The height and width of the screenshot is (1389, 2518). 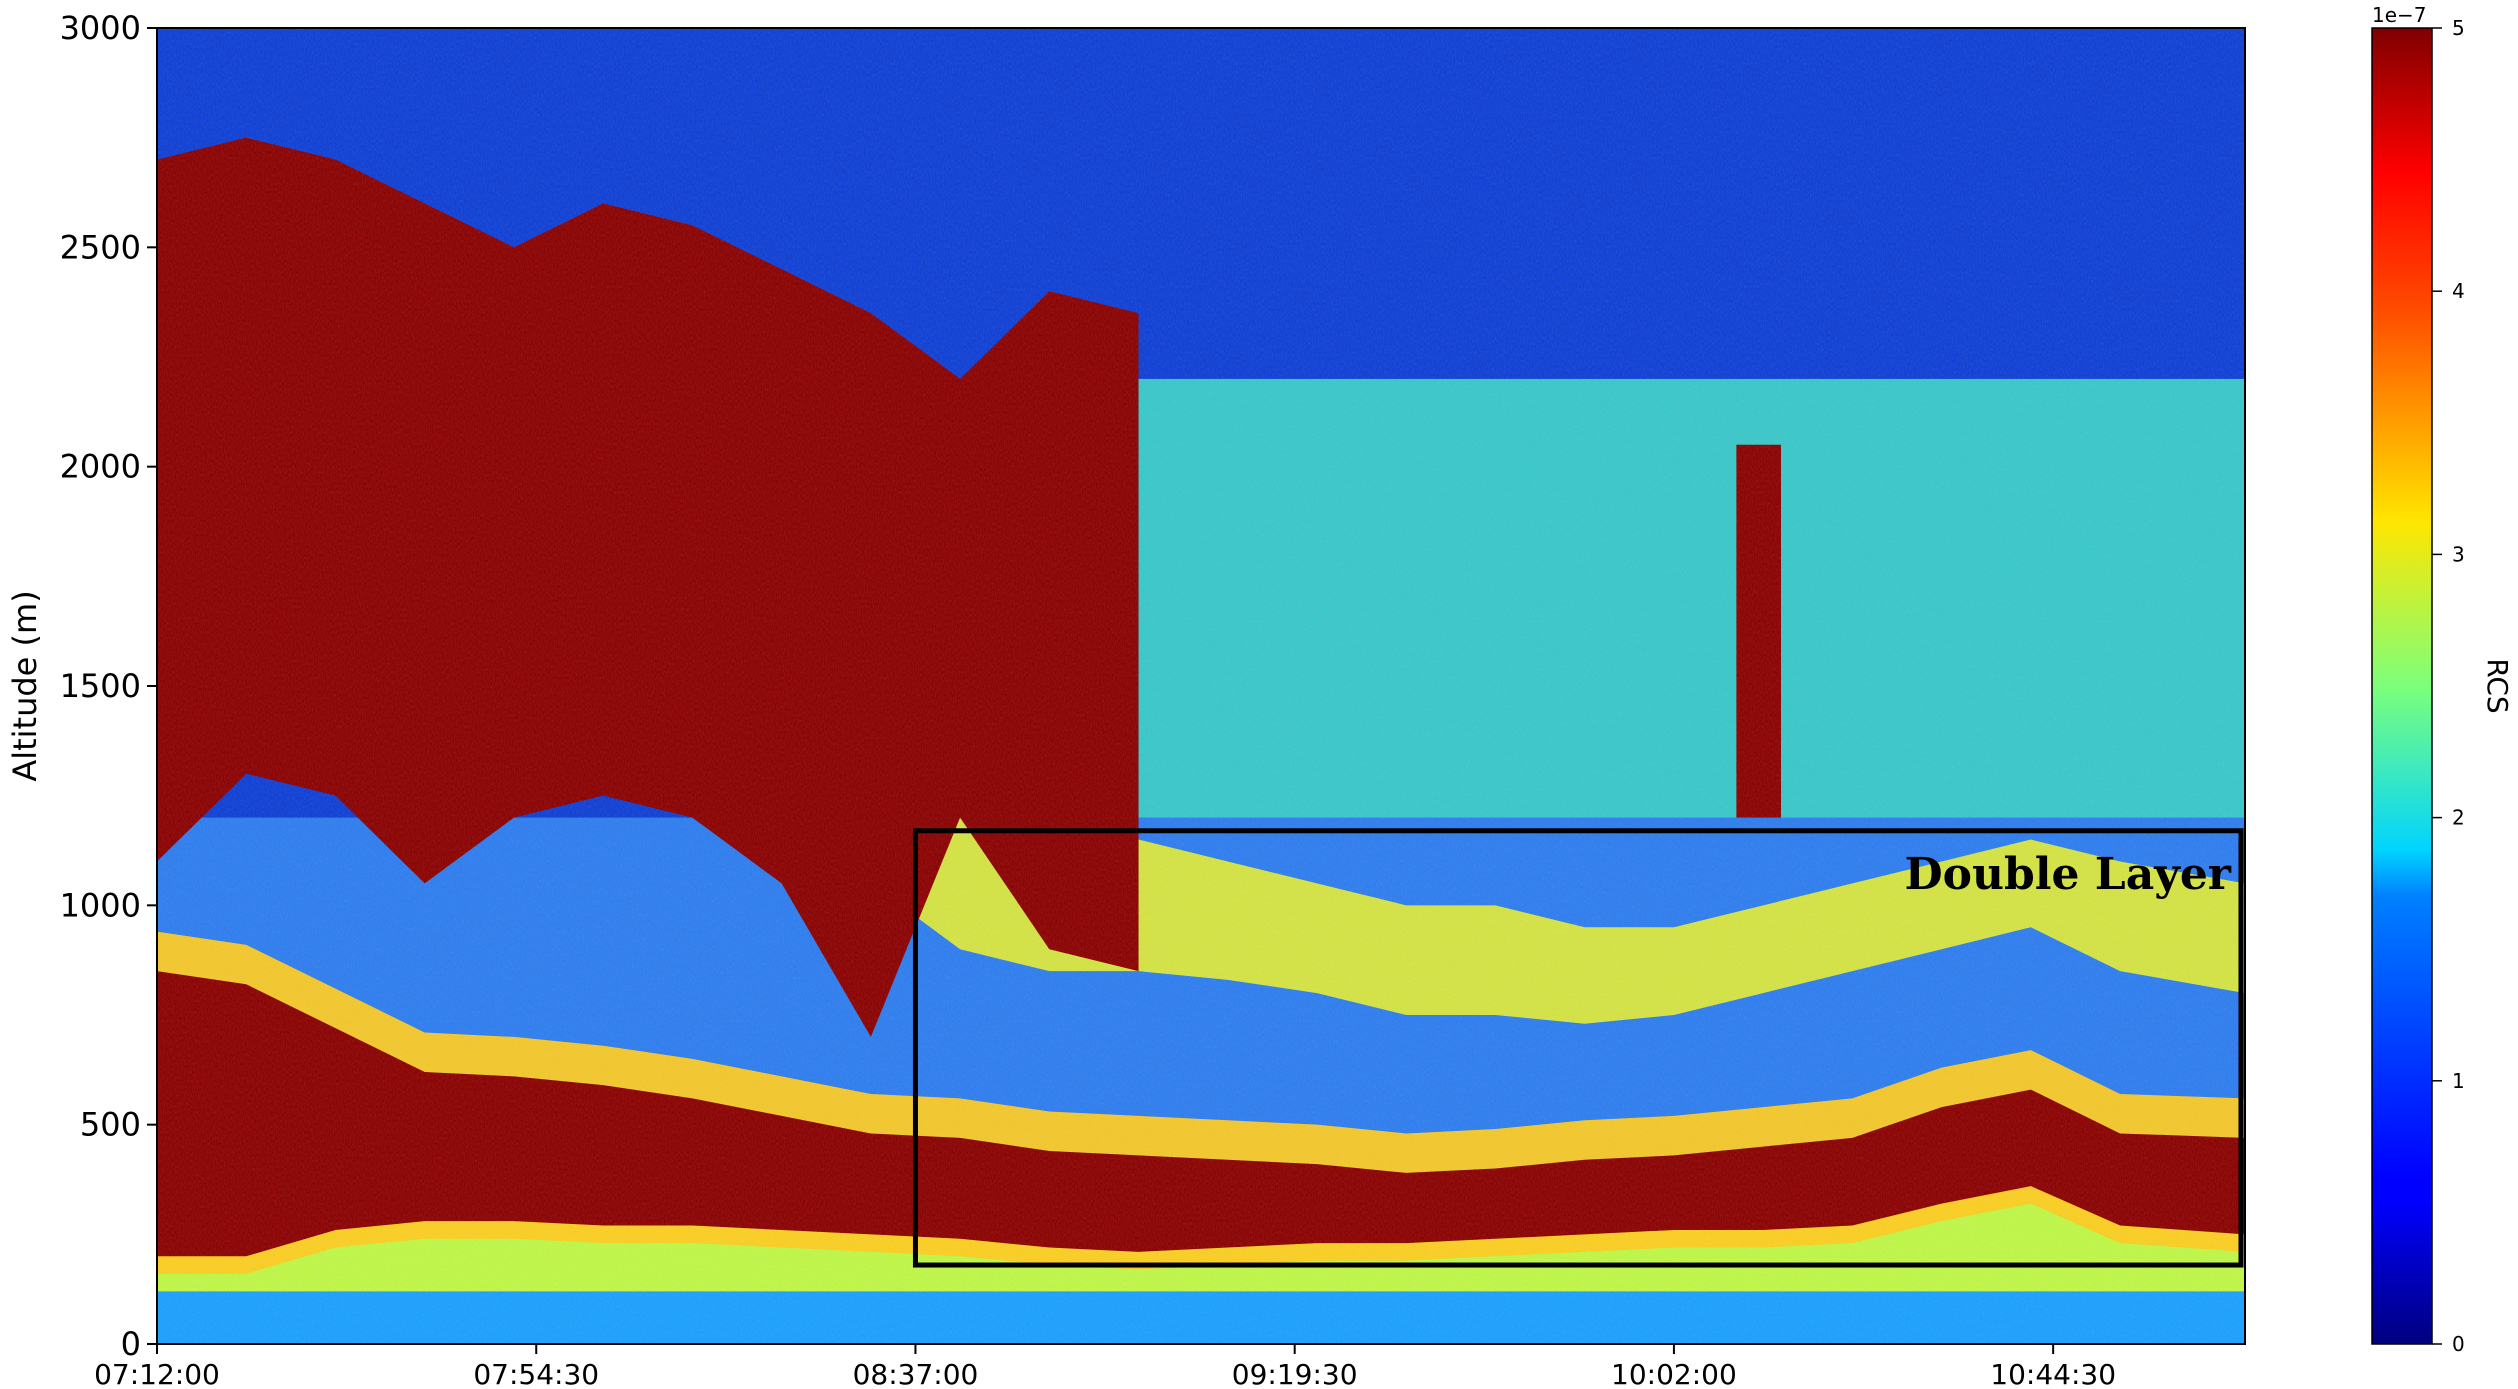 I want to click on x-tick-label: 07:54:30, so click(x=536, y=1373).